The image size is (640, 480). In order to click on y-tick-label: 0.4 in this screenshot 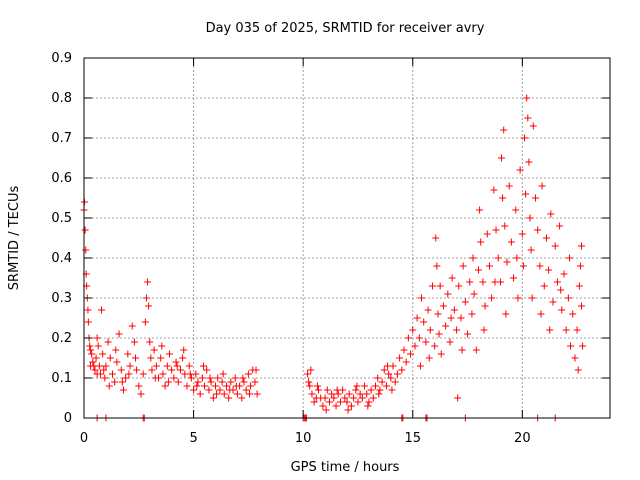, I will do `click(61, 258)`.